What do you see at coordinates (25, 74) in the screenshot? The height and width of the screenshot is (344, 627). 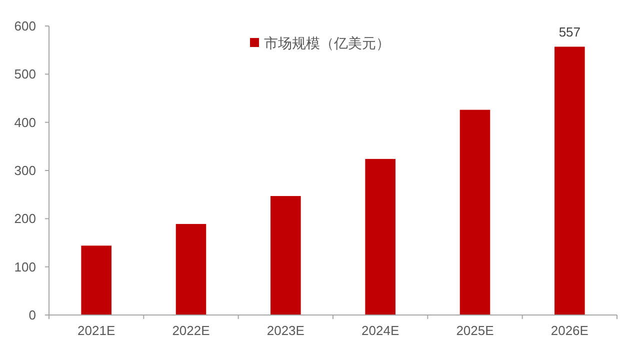 I see `y-tick-label: 500` at bounding box center [25, 74].